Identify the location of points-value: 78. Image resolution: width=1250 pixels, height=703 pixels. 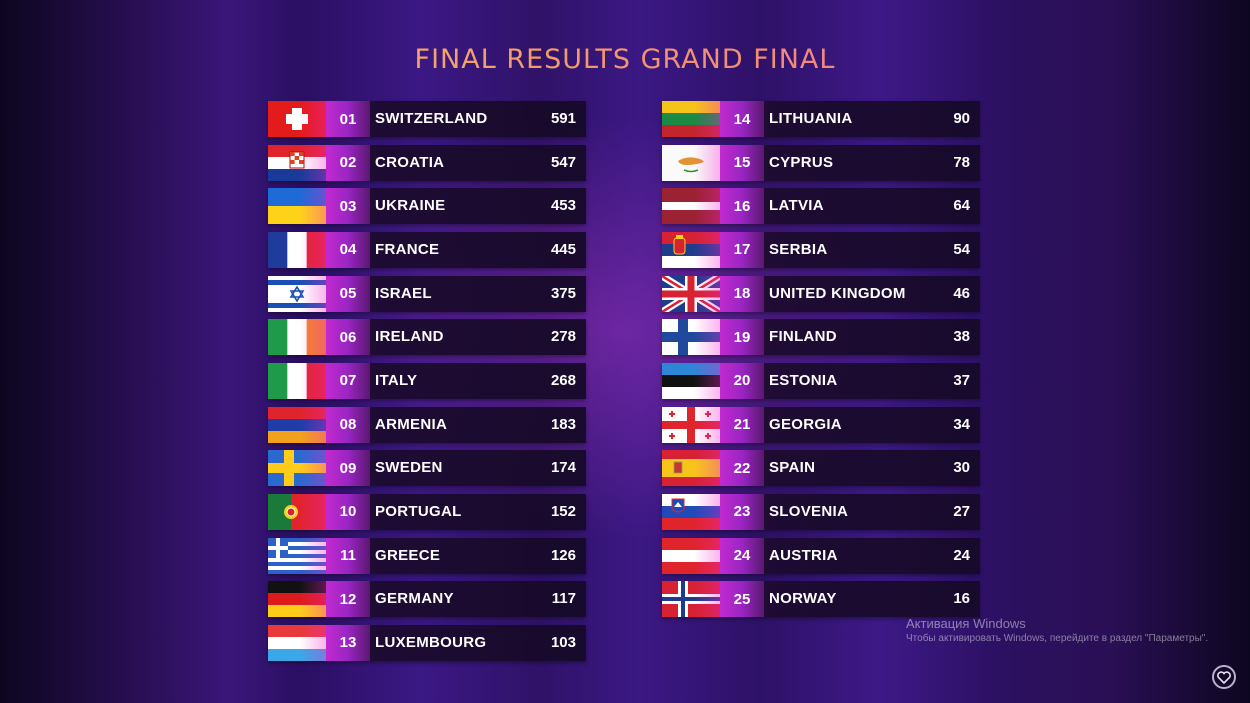
(961, 162).